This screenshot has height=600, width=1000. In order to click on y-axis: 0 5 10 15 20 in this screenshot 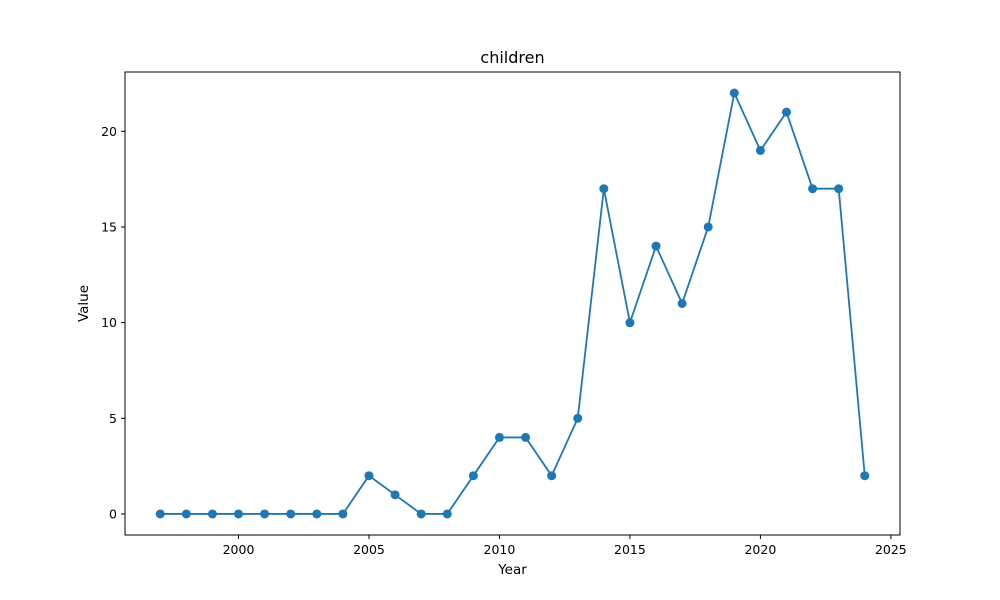, I will do `click(113, 322)`.